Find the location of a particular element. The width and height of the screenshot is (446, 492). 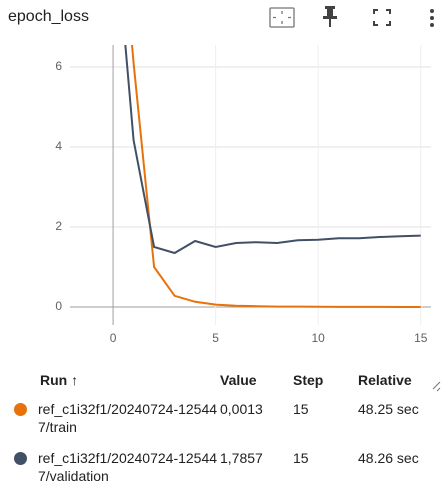

table-cell: 48.25 sec is located at coordinates (388, 409).